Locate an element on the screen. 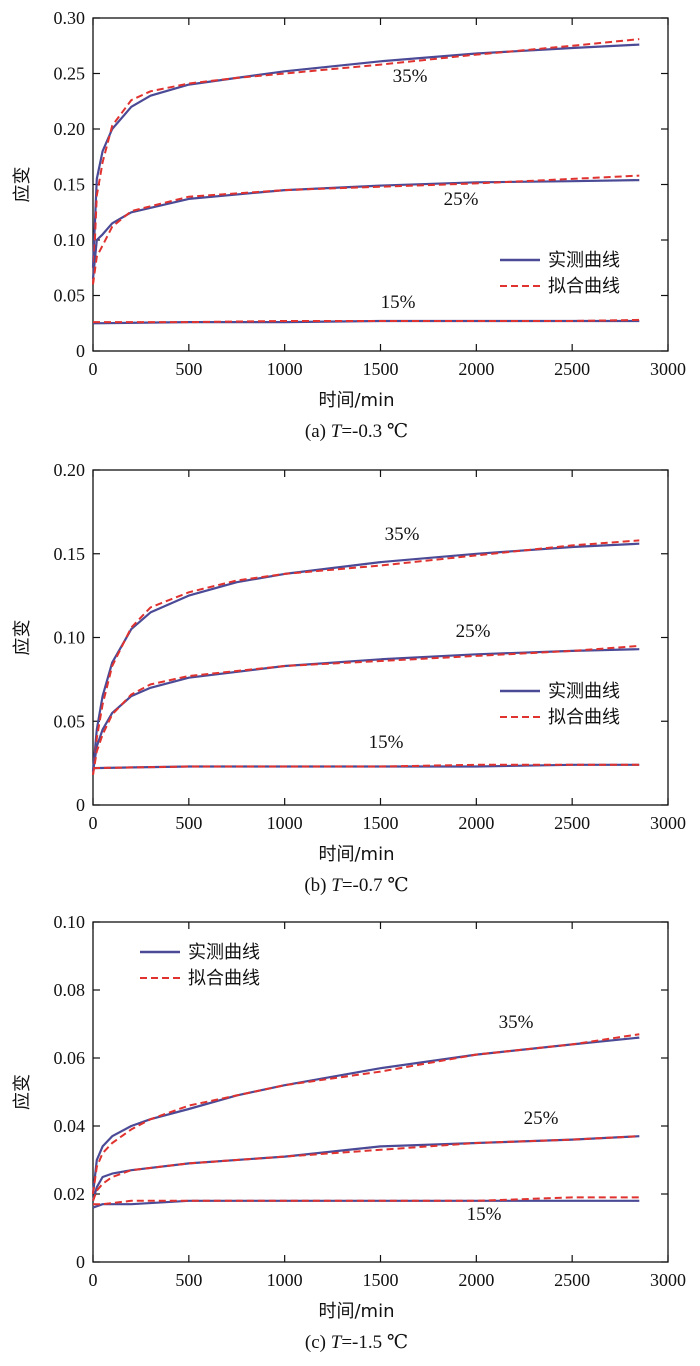 This screenshot has height=1366, width=700. panel-caption: (c) T=-1.5 ℃ is located at coordinates (356, 1342).